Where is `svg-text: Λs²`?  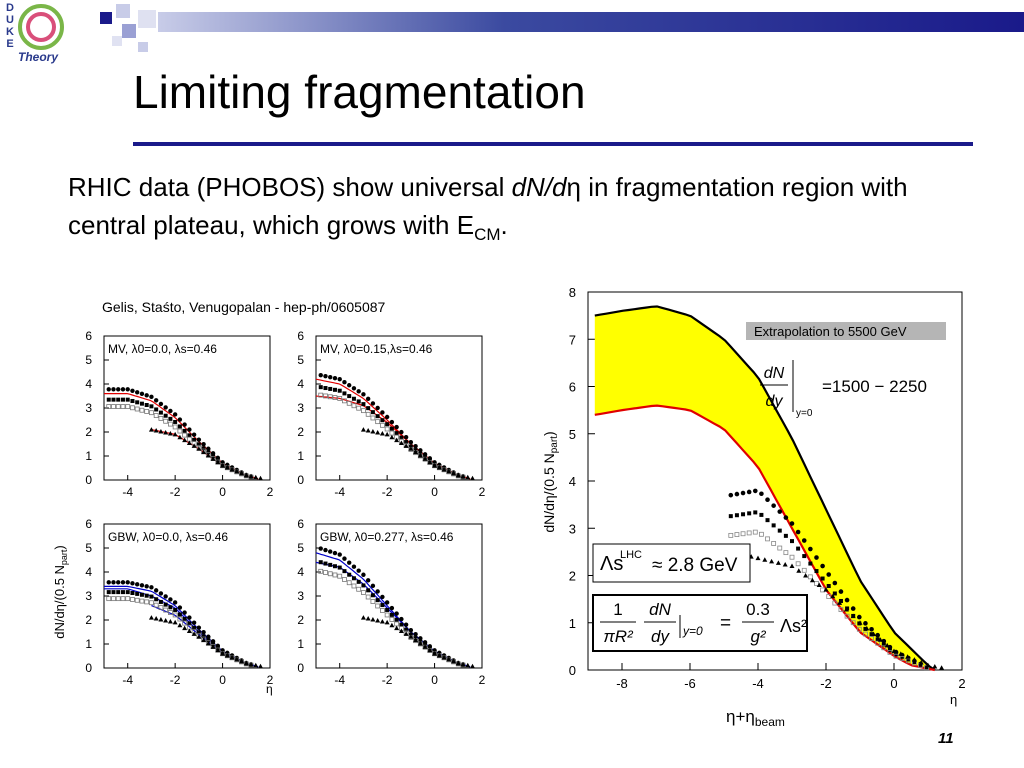 svg-text: Λs² is located at coordinates (793, 626).